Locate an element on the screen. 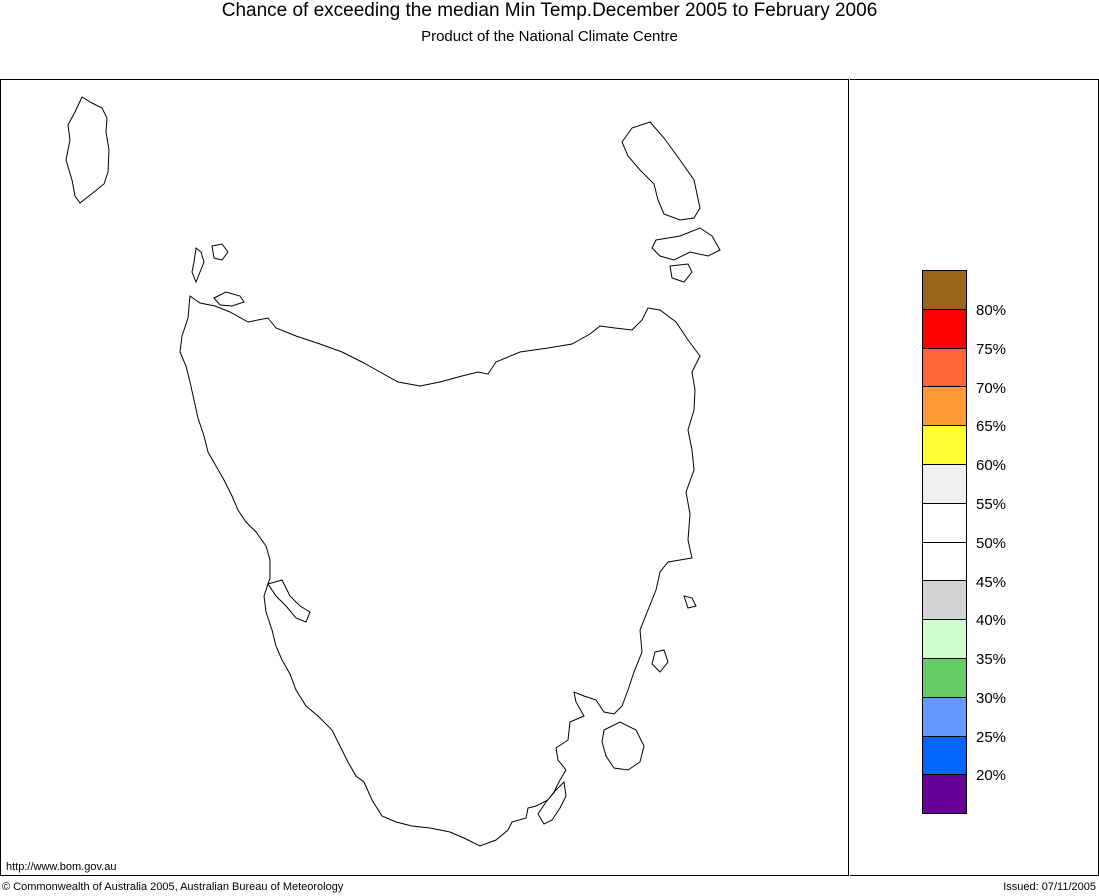 Image resolution: width=1099 pixels, height=896 pixels. clarke-island-outline is located at coordinates (681, 273).